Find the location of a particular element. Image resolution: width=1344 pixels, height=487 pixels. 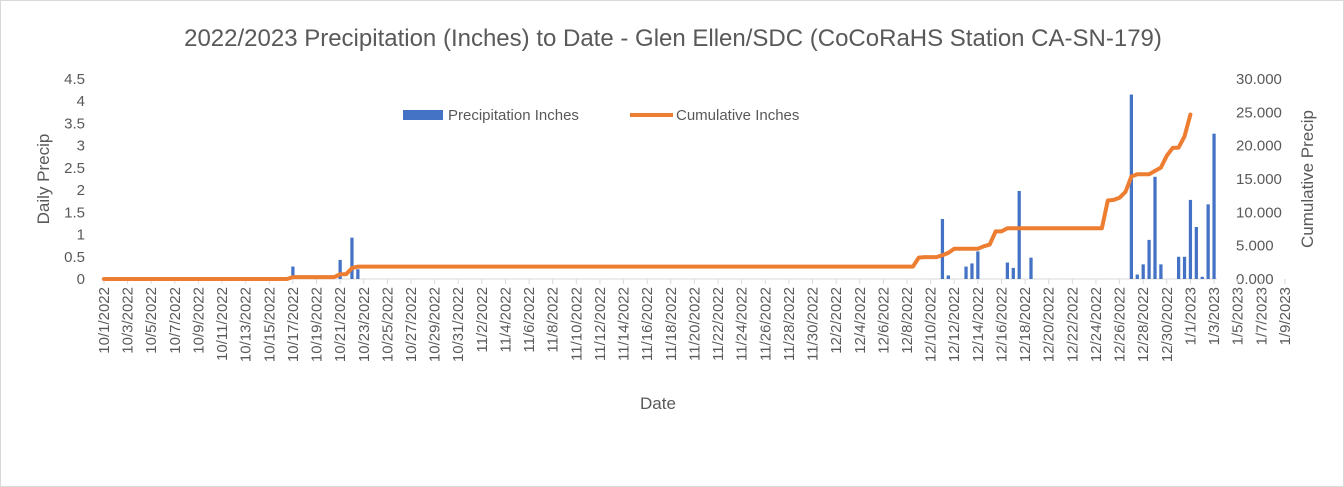

y-axis-right-title: Cumulative Precip is located at coordinates (1307, 179).